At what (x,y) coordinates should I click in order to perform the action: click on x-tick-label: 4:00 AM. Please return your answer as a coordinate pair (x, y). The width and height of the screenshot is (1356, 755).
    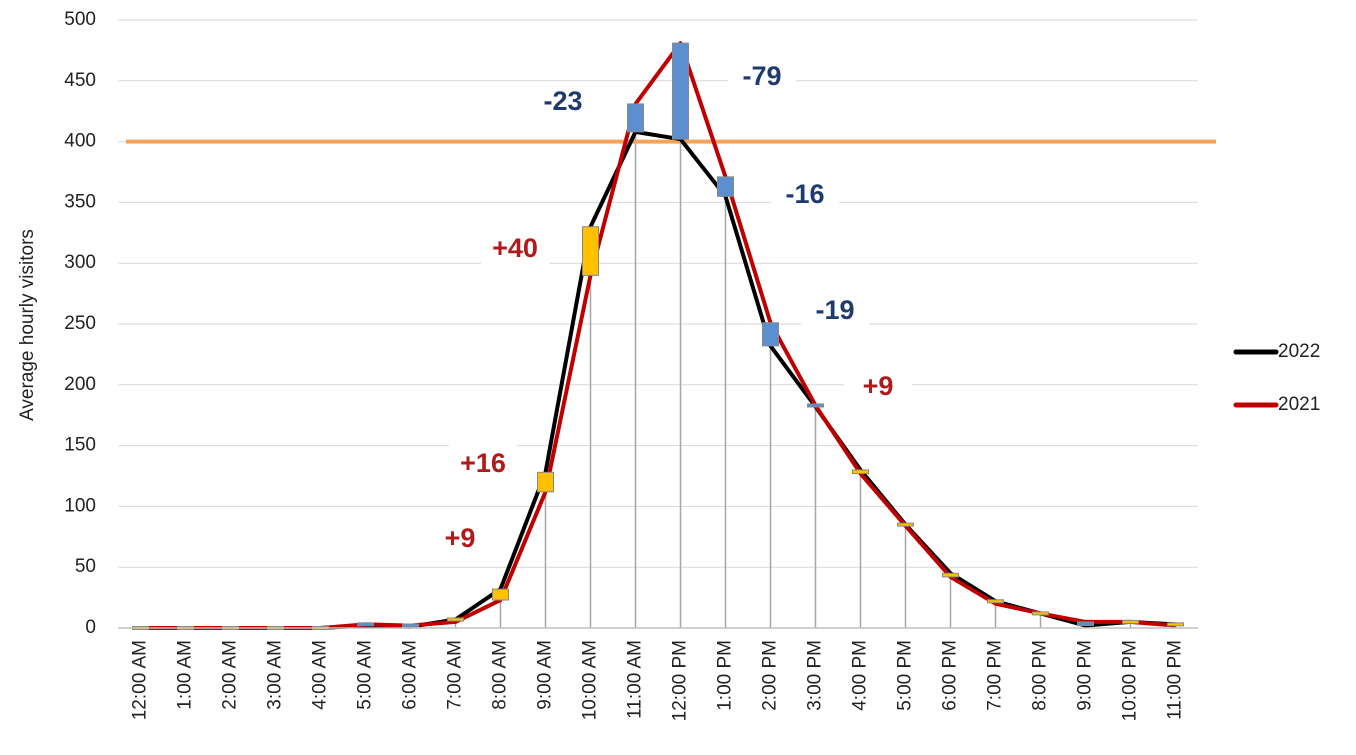
    Looking at the image, I should click on (320, 675).